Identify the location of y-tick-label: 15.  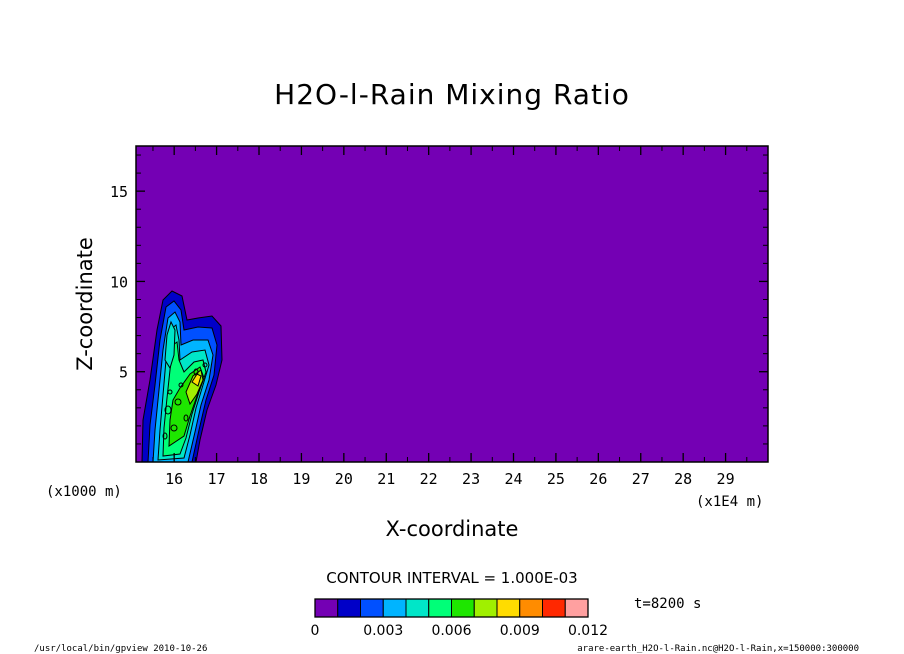
(119, 192).